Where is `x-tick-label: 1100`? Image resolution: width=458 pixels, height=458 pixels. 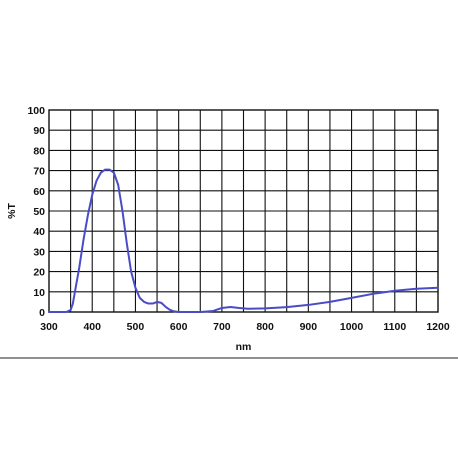
x-tick-label: 1100 is located at coordinates (394, 327).